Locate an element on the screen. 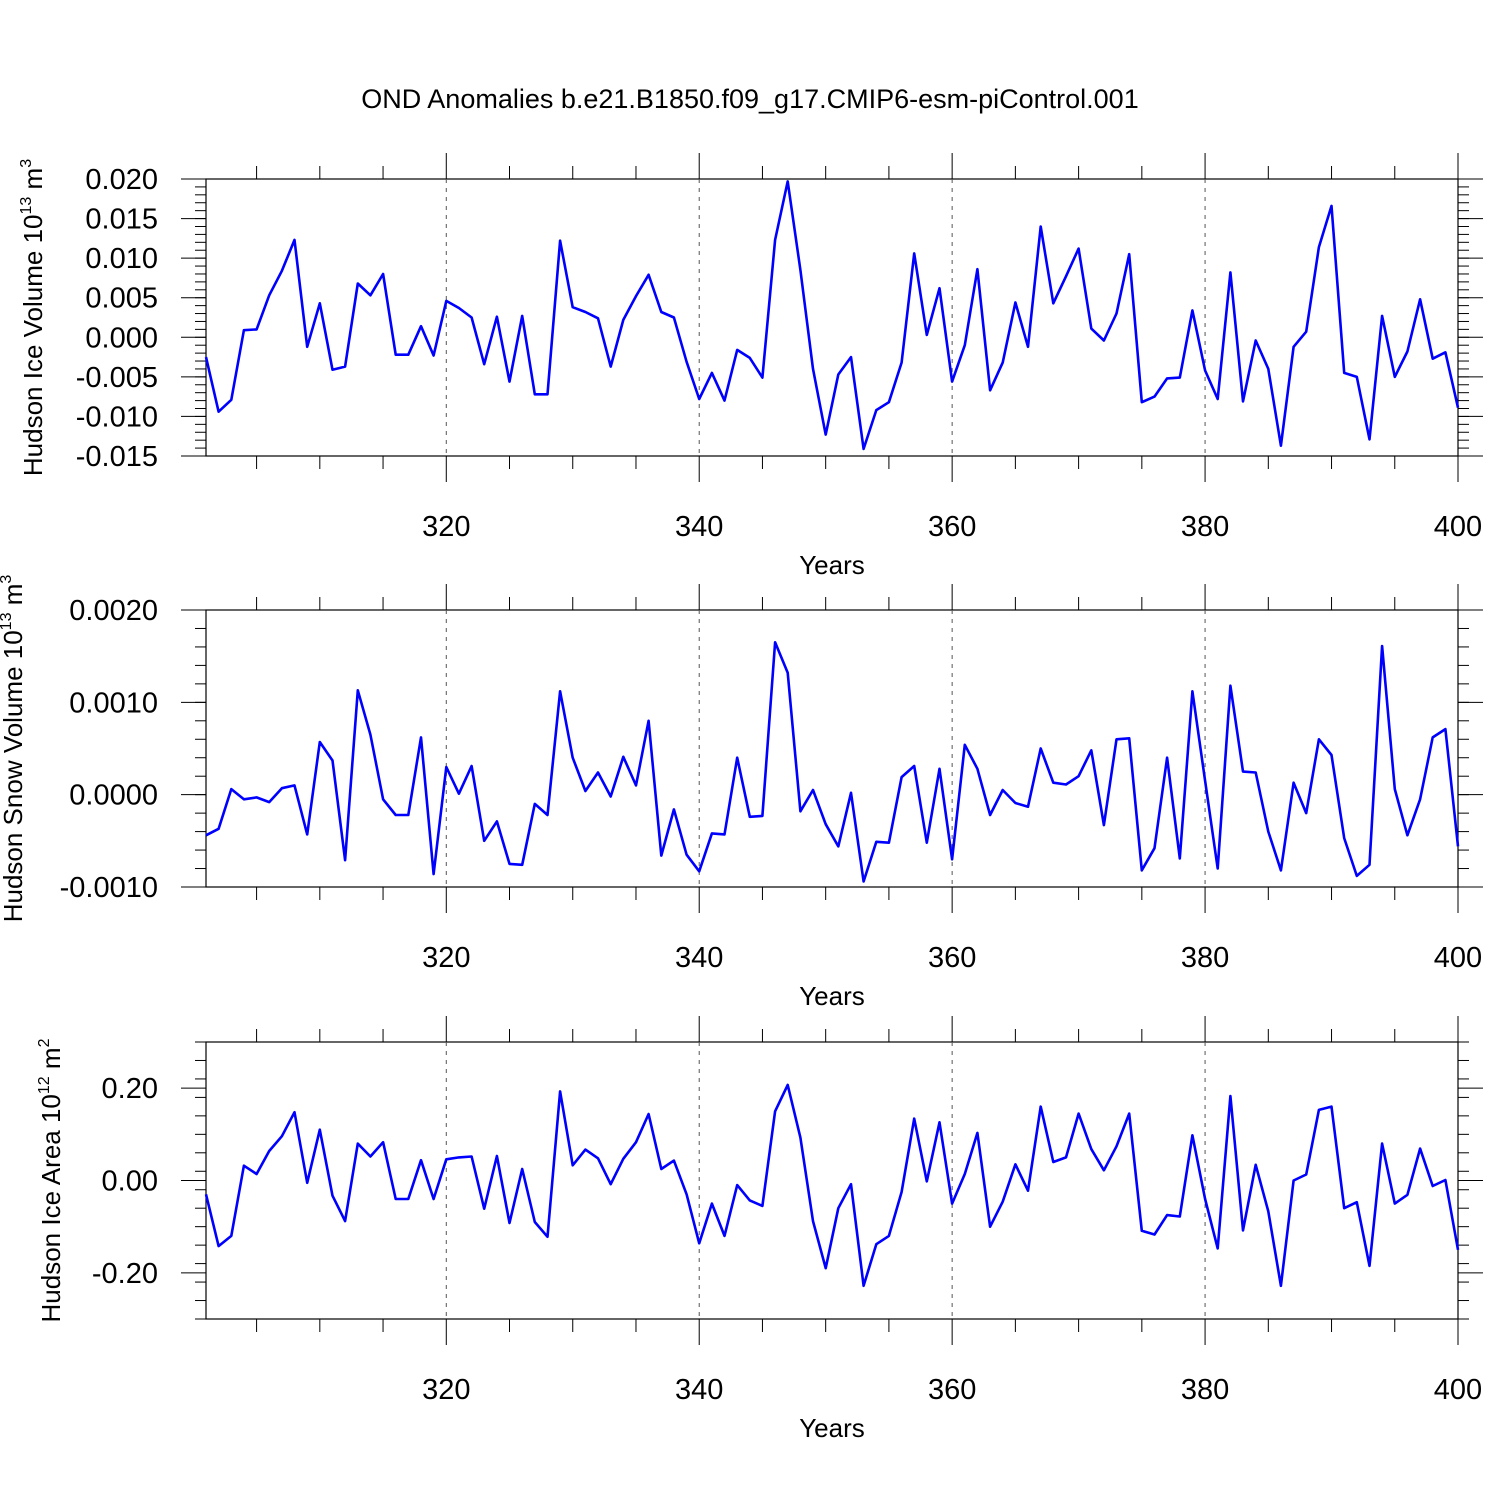 Image resolution: width=1500 pixels, height=1500 pixels. y-axis-label-text: Hudson Ice Area 10 is located at coordinates (51, 1208).